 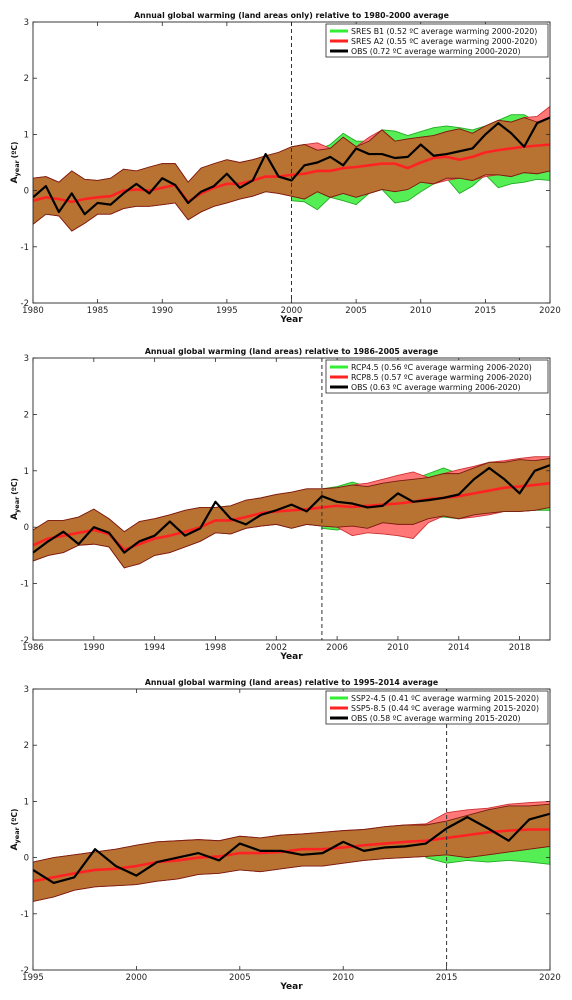 What do you see at coordinates (33, 648) in the screenshot?
I see `x-tick-label: 1986` at bounding box center [33, 648].